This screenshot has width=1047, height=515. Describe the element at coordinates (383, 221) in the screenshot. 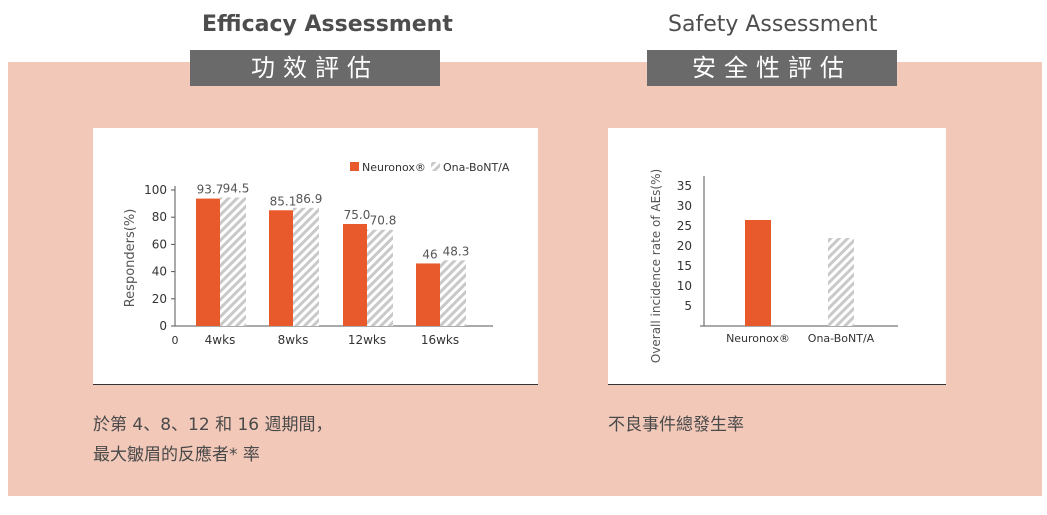

I see `data-label-ona: 70.8` at that location.